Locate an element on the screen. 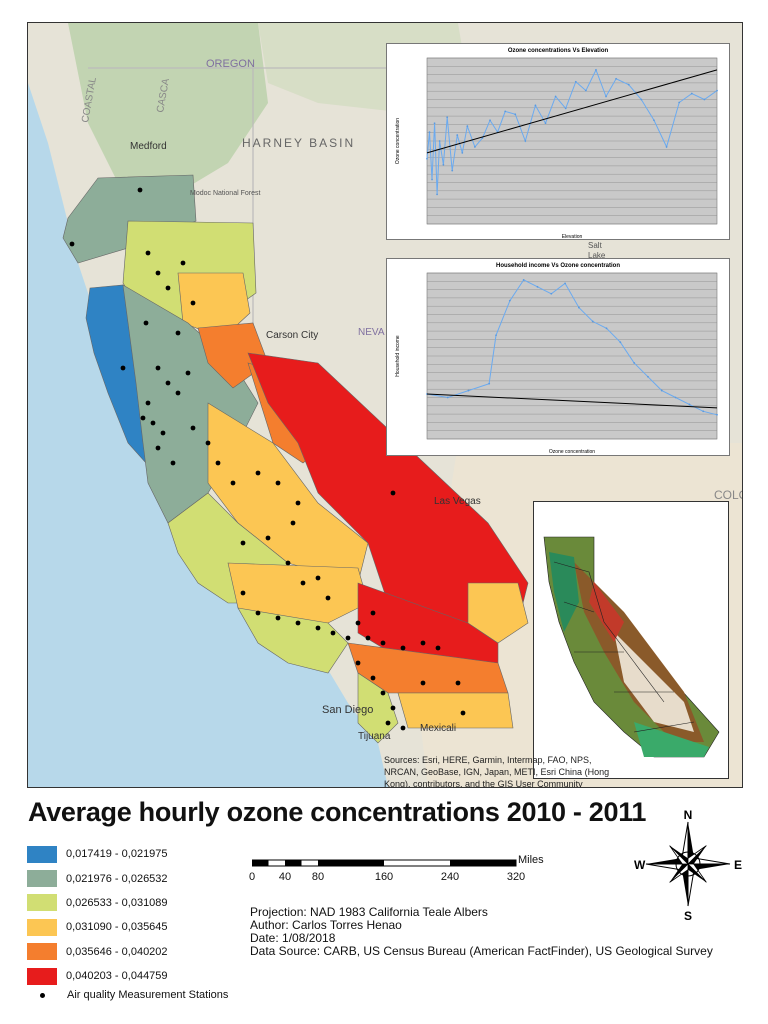  inset-county-lines is located at coordinates (624, 647).